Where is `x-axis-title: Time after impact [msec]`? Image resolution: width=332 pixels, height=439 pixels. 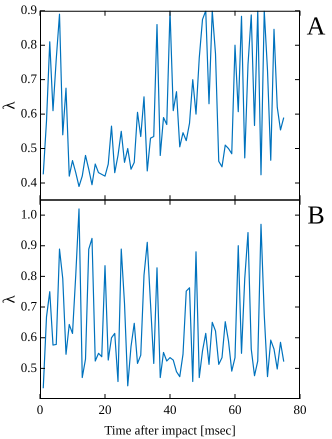 x-axis-title: Time after impact [msec] is located at coordinates (170, 430).